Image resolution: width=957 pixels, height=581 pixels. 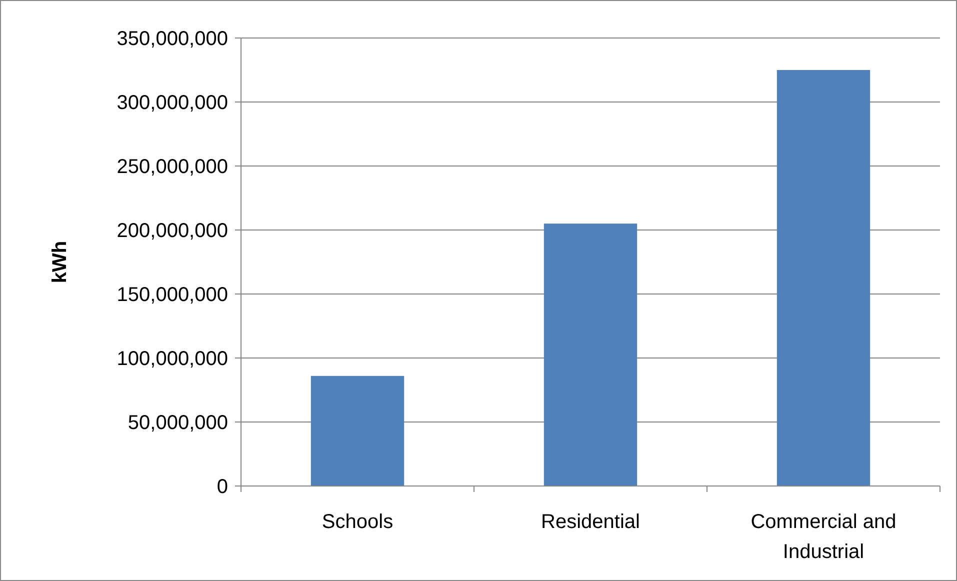 I want to click on y-tick-label: 0, so click(x=222, y=487).